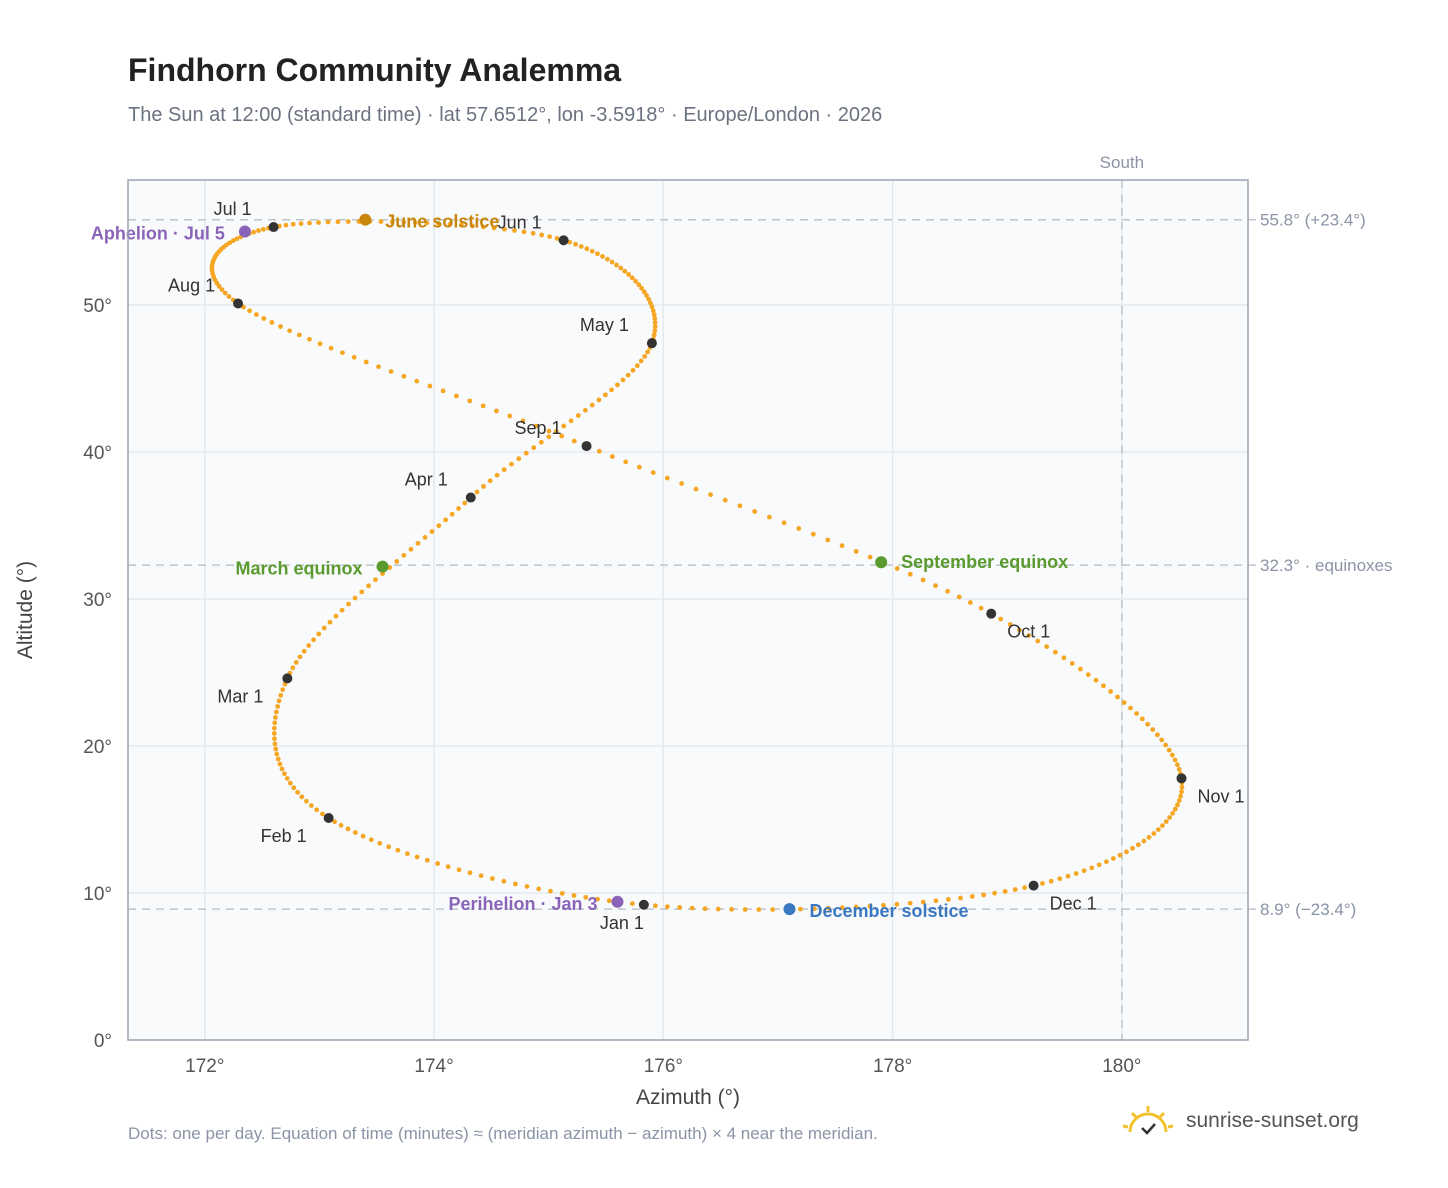 The image size is (1448, 1188). Describe the element at coordinates (298, 569) in the screenshot. I see `event-label: March equinox` at that location.